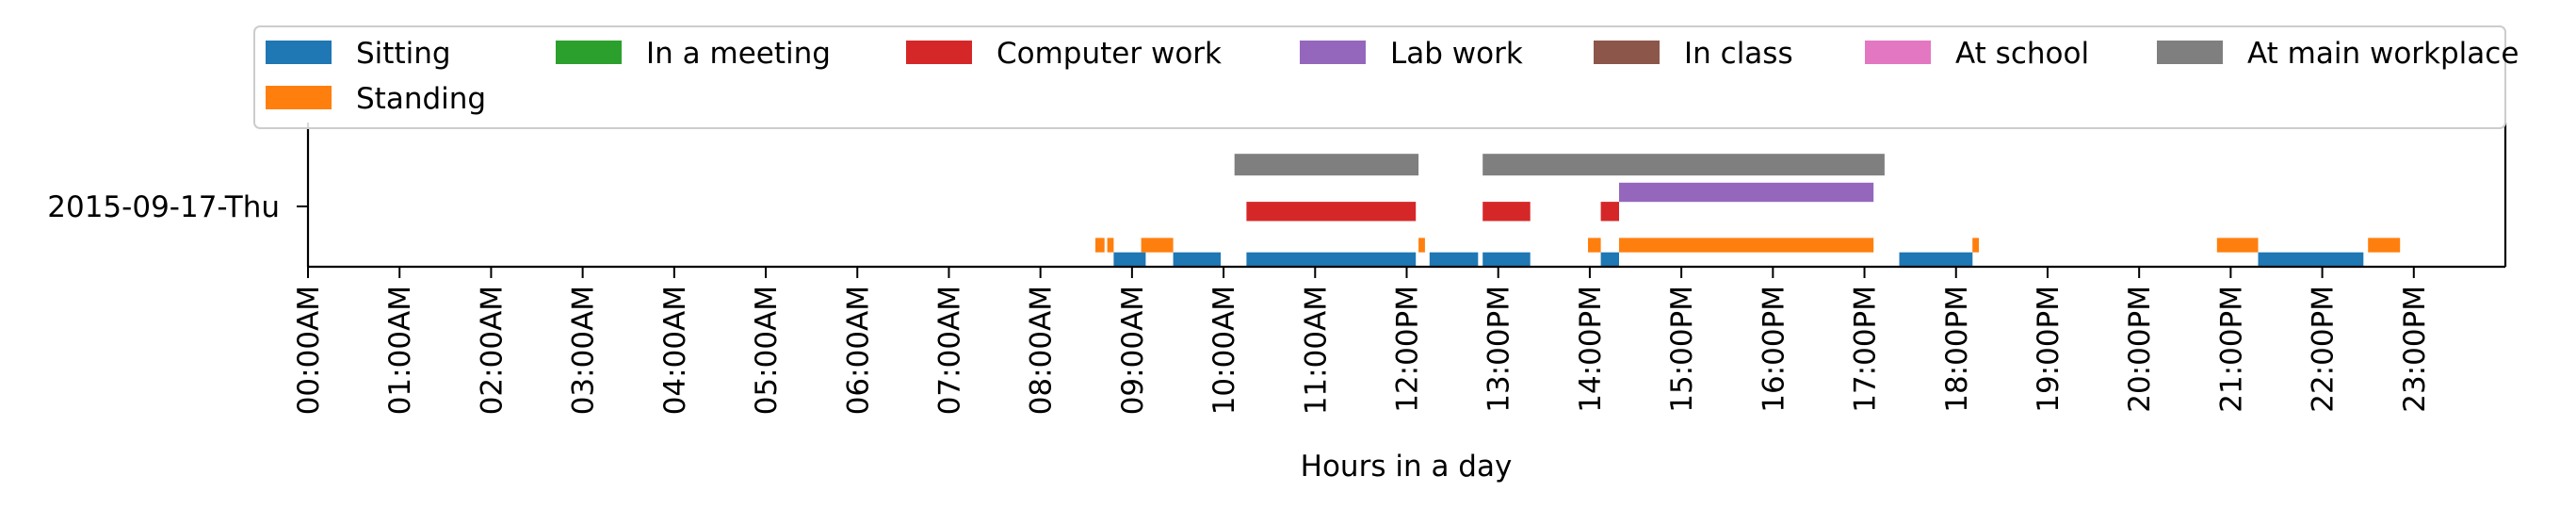 Image resolution: width=2576 pixels, height=509 pixels. Describe the element at coordinates (1109, 54) in the screenshot. I see `legend-label-computer-work: Computer work` at that location.